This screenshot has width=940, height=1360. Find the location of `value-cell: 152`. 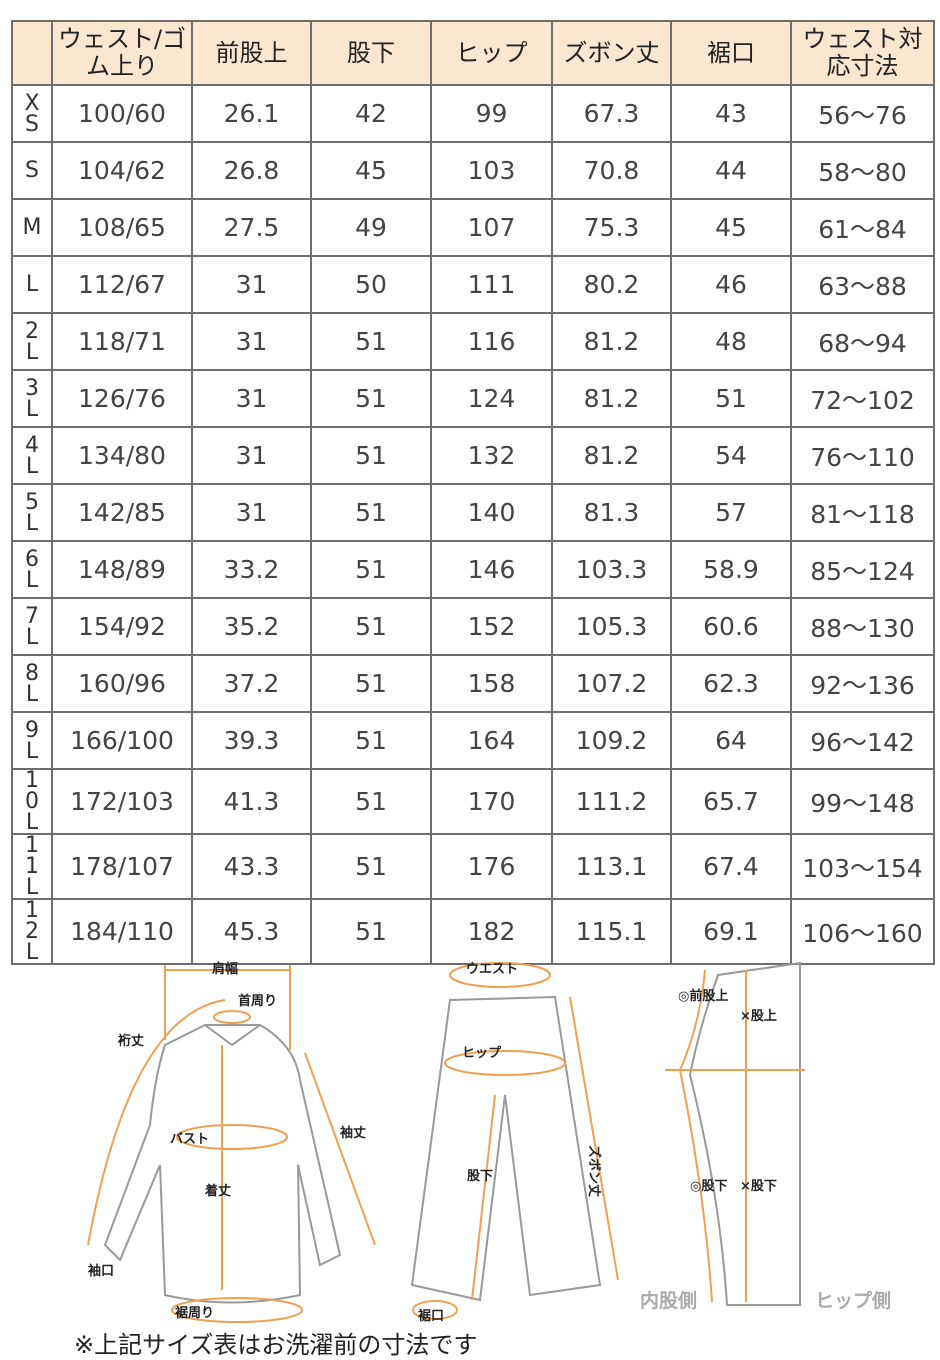

value-cell: 152 is located at coordinates (491, 626).